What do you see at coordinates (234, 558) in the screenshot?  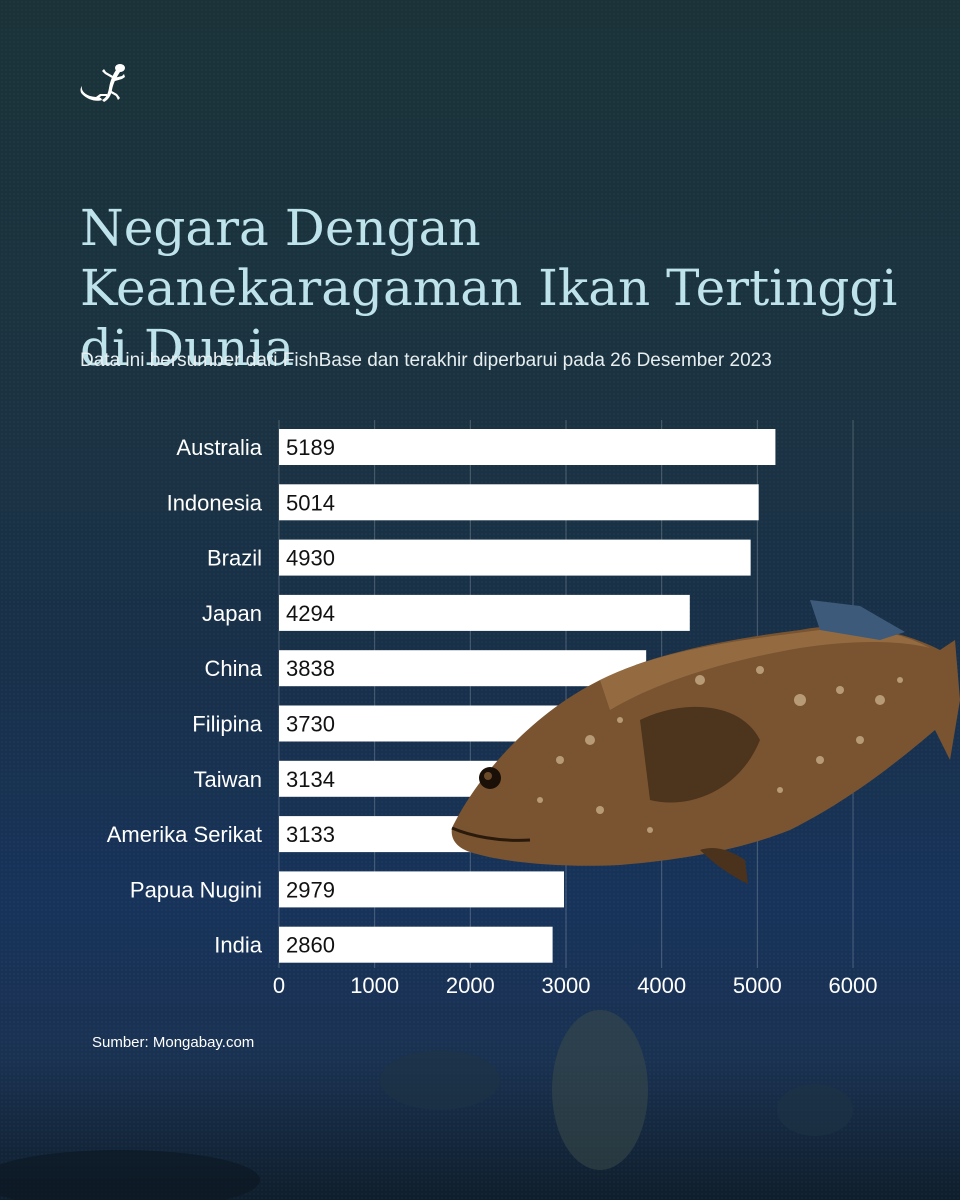 I see `category-label: Brazil` at bounding box center [234, 558].